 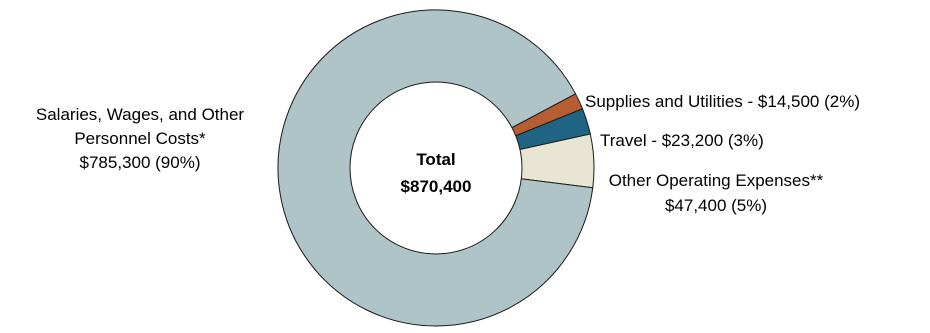 I want to click on slice-label-0-line-0: Supplies and Utilities - $14,500 (2%), so click(x=722, y=101).